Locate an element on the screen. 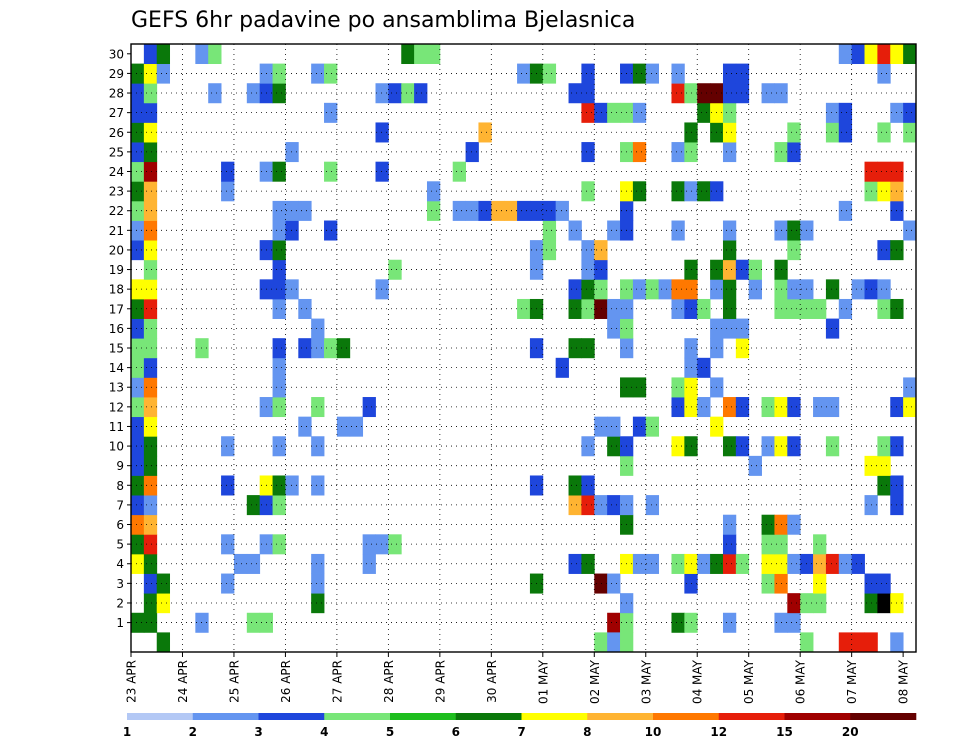  x-tick-label: 26 APR is located at coordinates (286, 681).